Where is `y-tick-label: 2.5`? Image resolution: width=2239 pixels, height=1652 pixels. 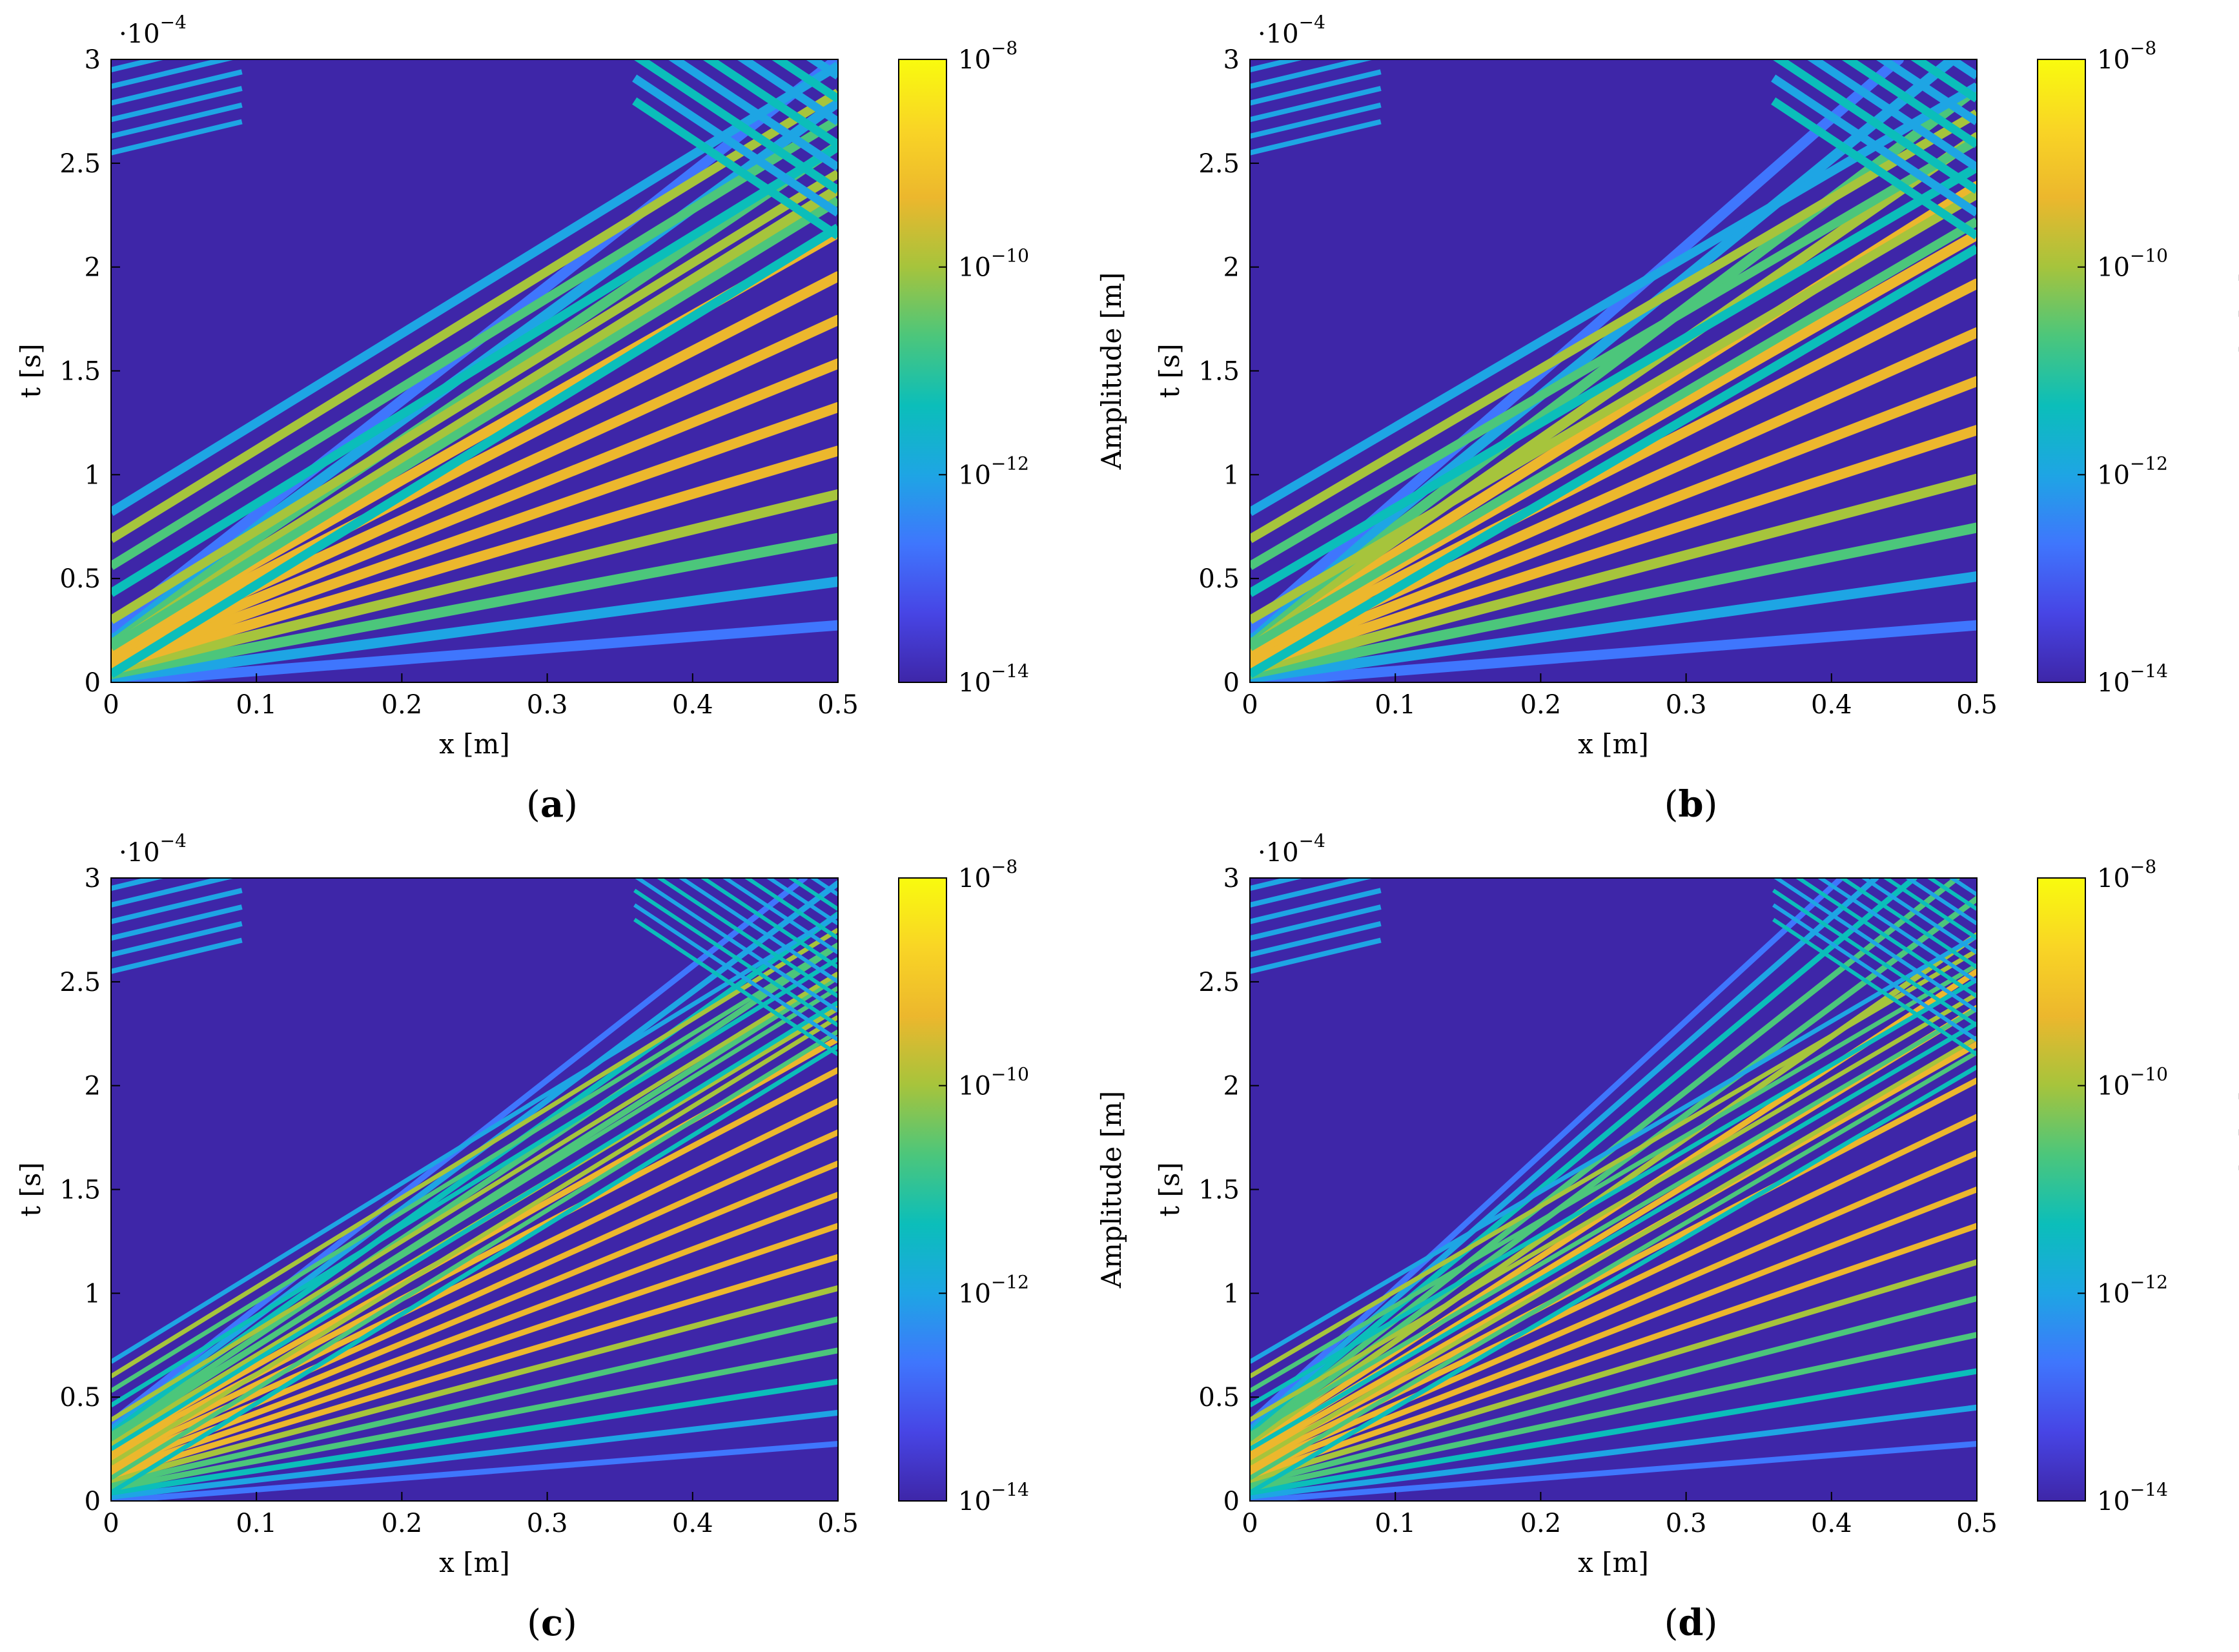
y-tick-label: 2.5 is located at coordinates (80, 982).